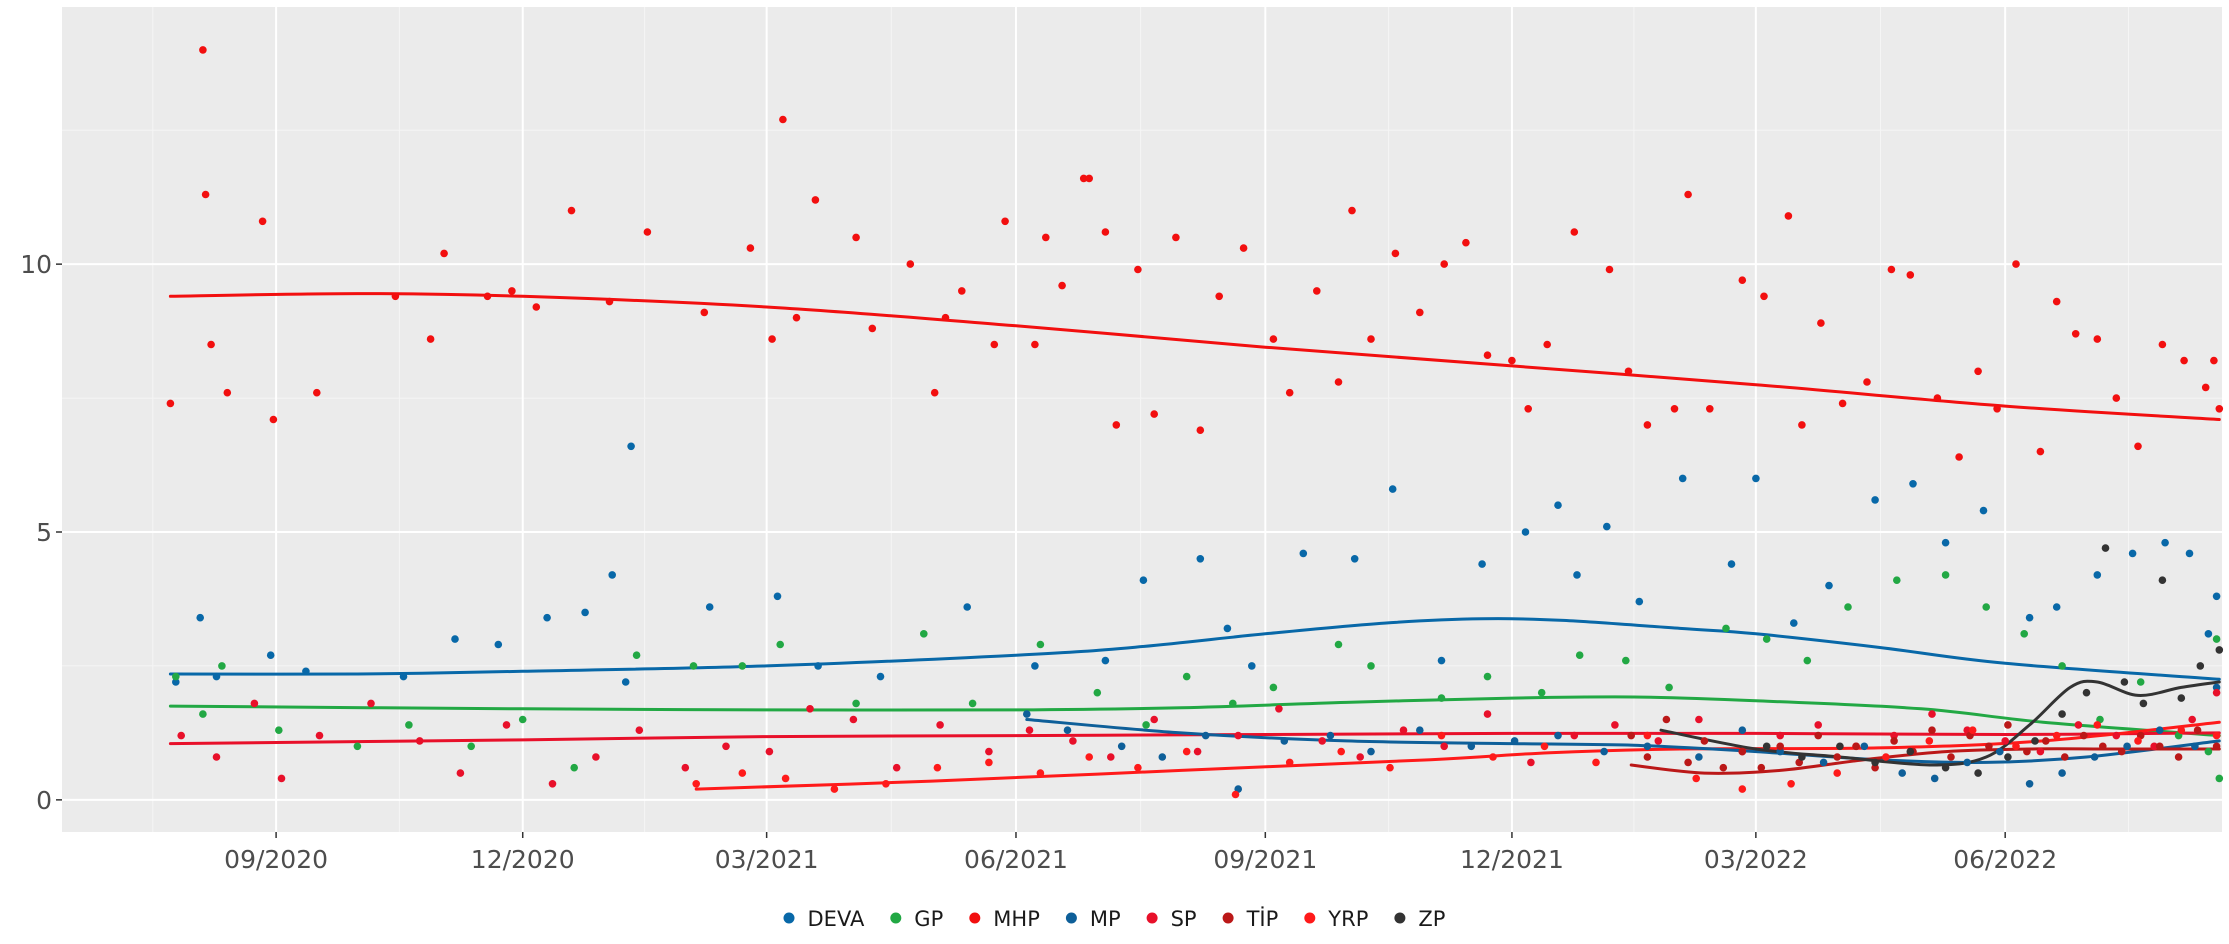  I want to click on legend-label: YRP, so click(1347, 919).